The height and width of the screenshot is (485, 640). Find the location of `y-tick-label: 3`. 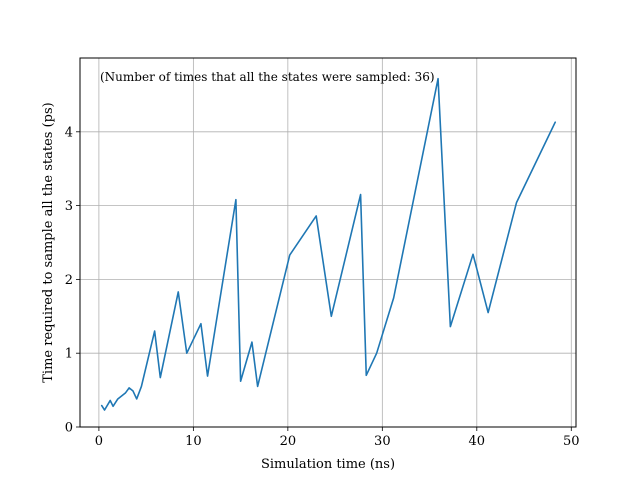

y-tick-label: 3 is located at coordinates (69, 206).